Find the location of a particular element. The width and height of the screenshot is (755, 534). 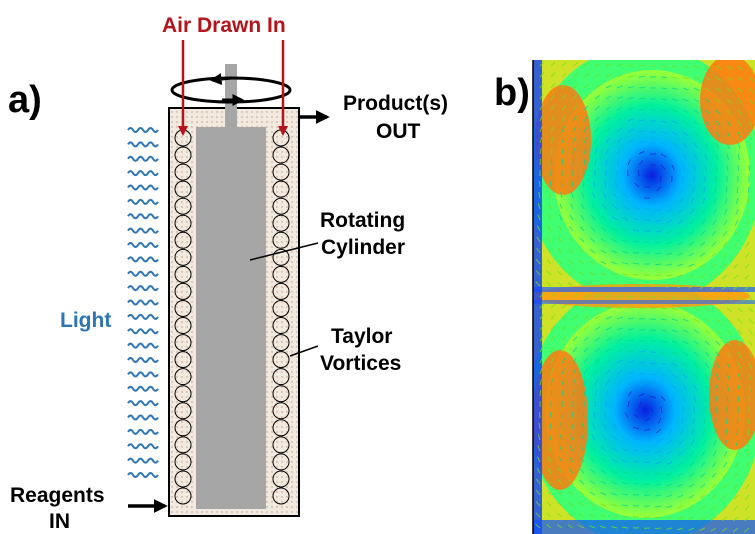

hotspot is located at coordinates (732, 395).